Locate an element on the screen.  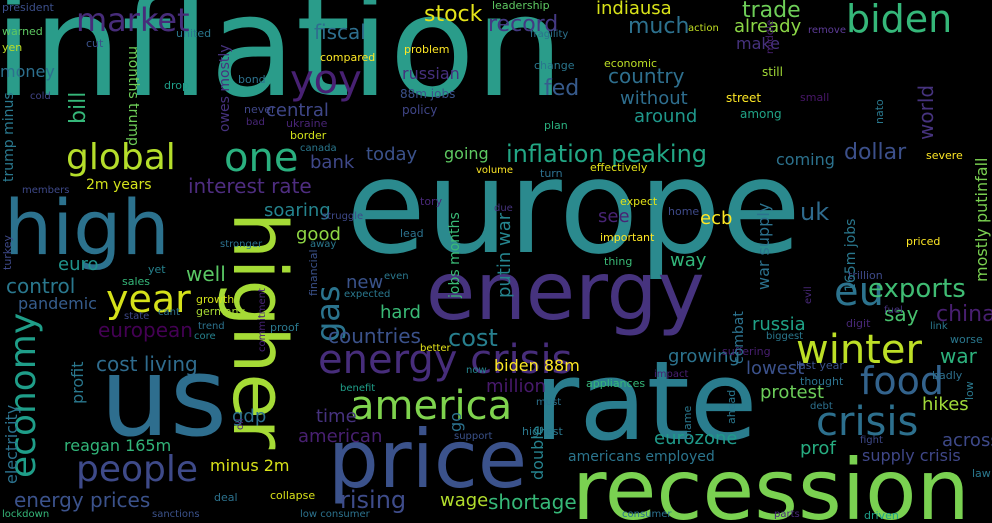
word-struggle: struggle is located at coordinates (343, 216).